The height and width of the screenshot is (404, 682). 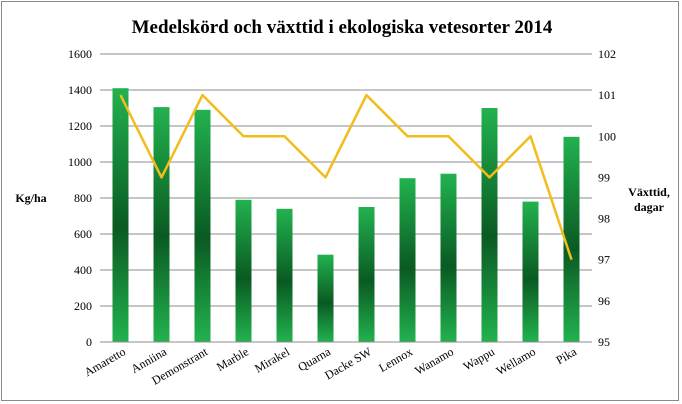 What do you see at coordinates (604, 219) in the screenshot?
I see `y-tick-label-right: 98` at bounding box center [604, 219].